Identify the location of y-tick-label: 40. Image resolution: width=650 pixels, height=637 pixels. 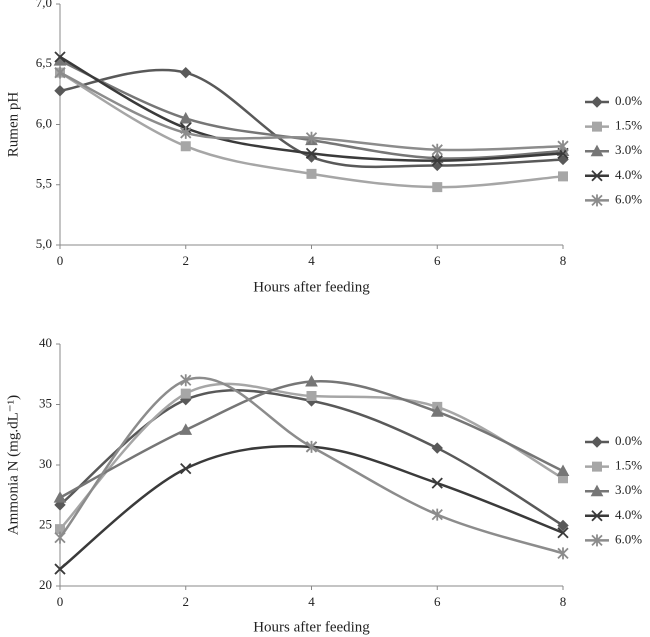
(45, 342).